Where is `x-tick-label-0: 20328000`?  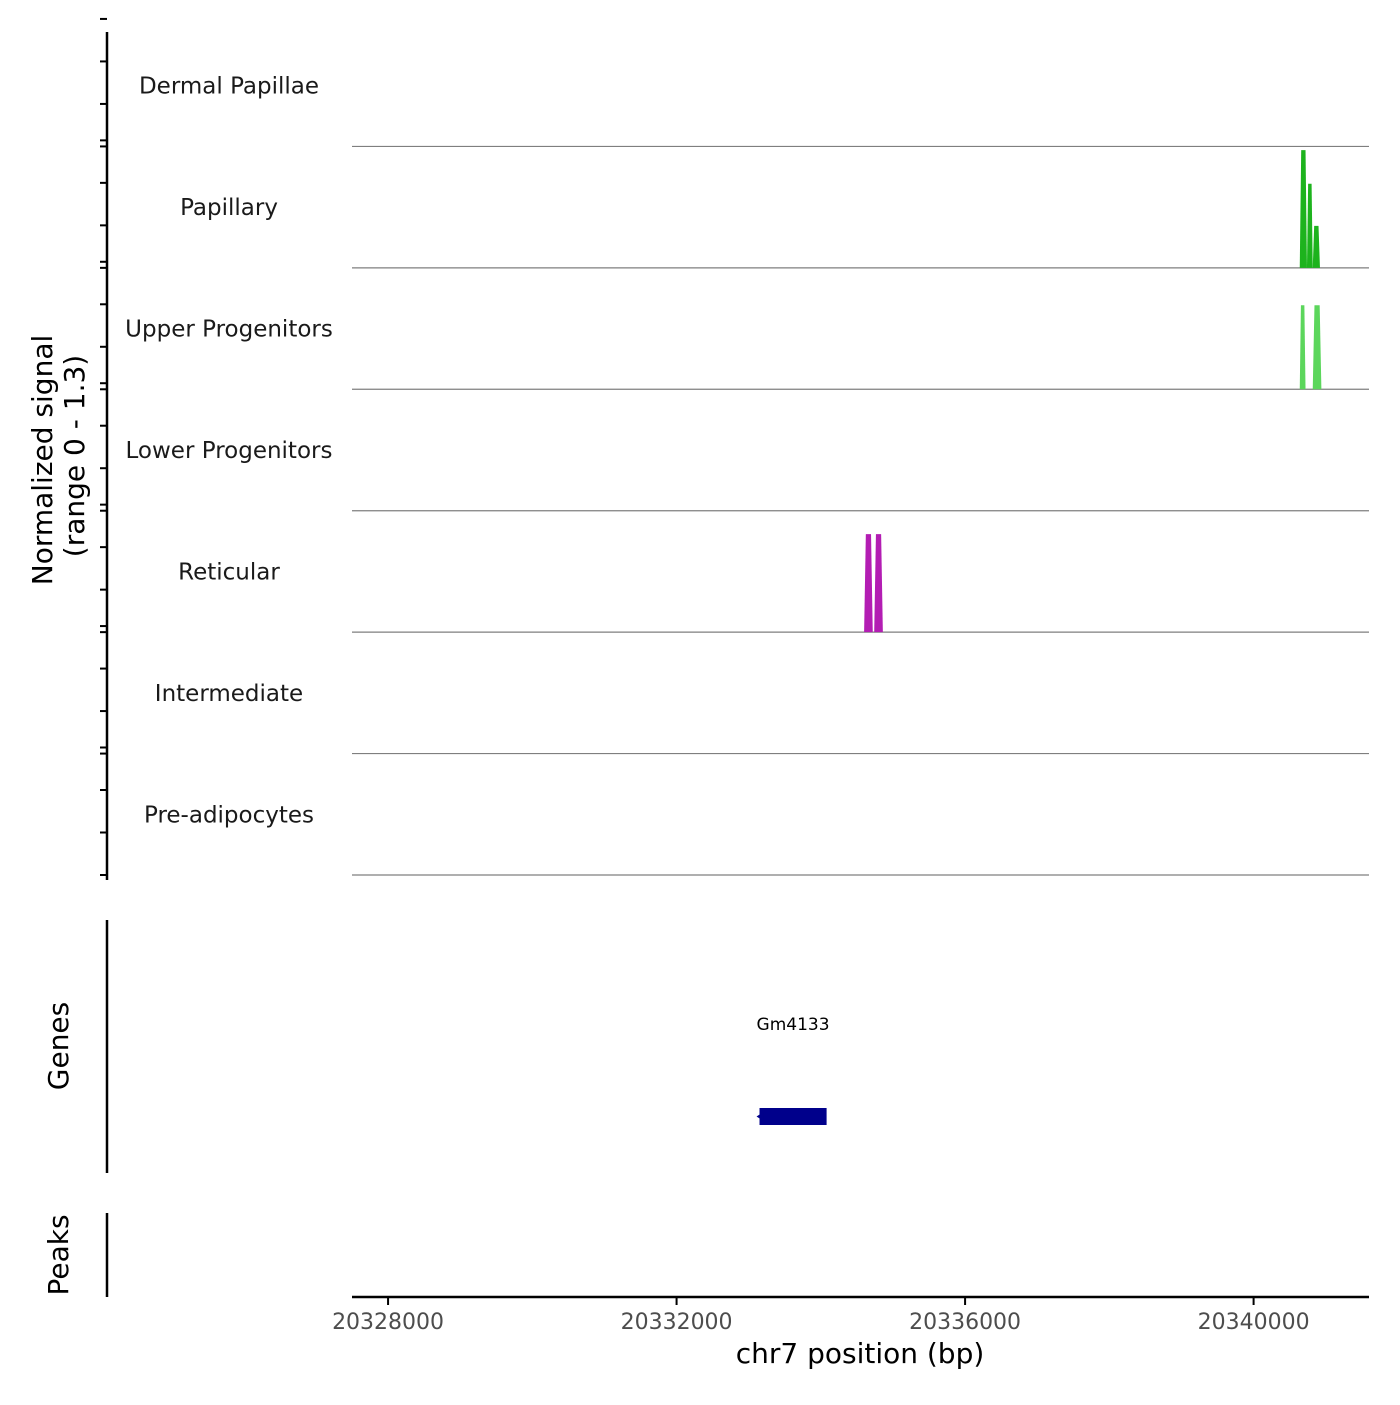
x-tick-label-0: 20328000 is located at coordinates (388, 1322).